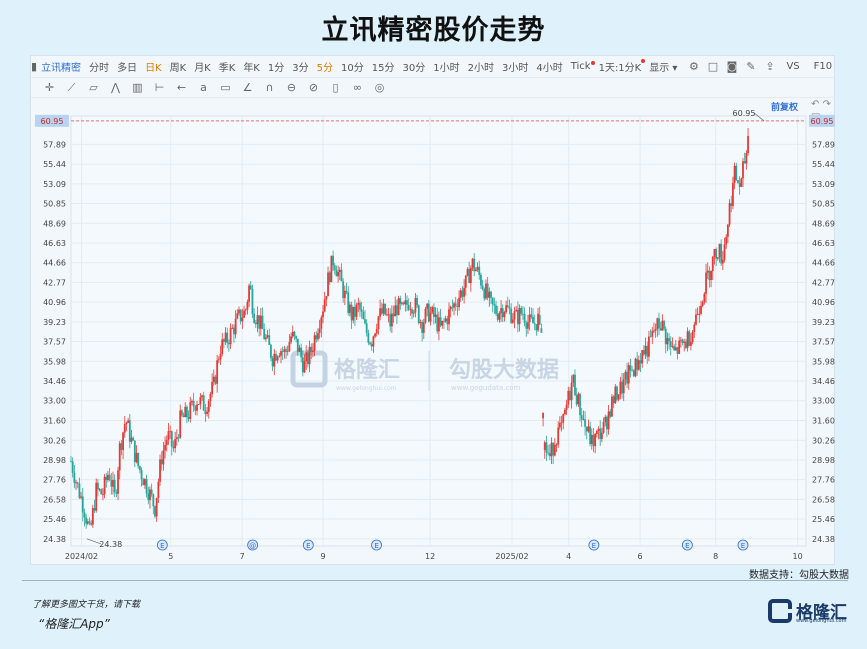 The width and height of the screenshot is (867, 649). Describe the element at coordinates (137, 87) in the screenshot. I see `bar-pattern-icon: ▥` at that location.